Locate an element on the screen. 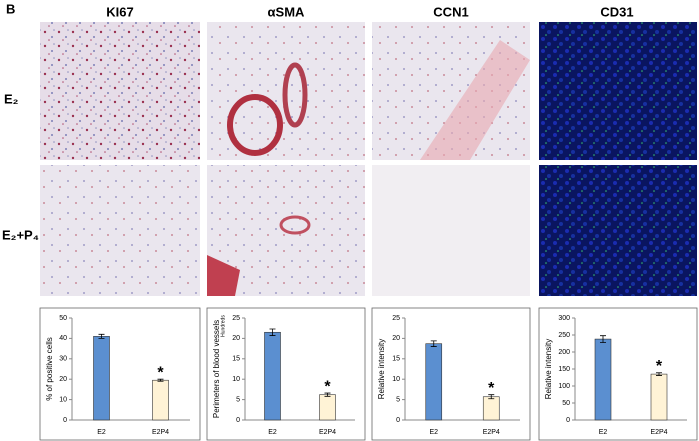 Image resolution: width=699 pixels, height=441 pixels. row-label: E₂ is located at coordinates (11, 98).